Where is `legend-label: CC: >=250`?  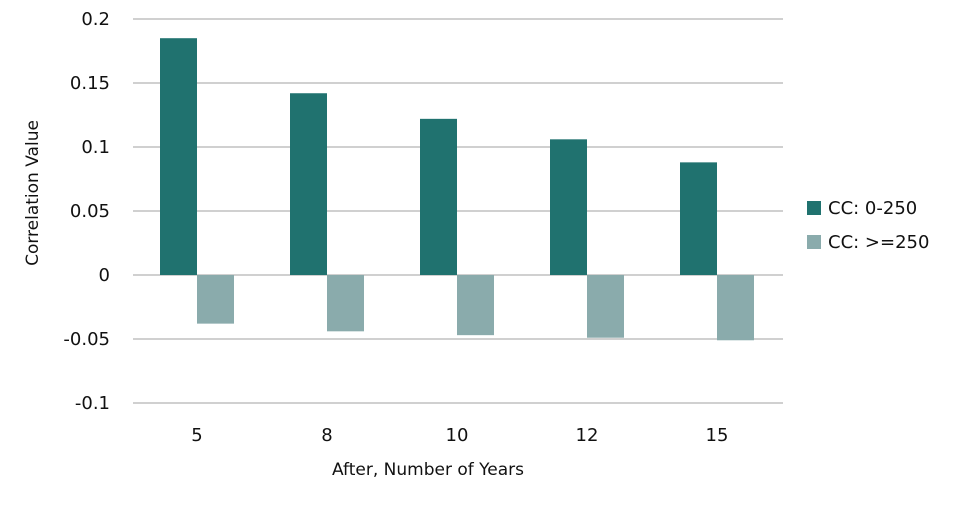
legend-label: CC: >=250 is located at coordinates (878, 242).